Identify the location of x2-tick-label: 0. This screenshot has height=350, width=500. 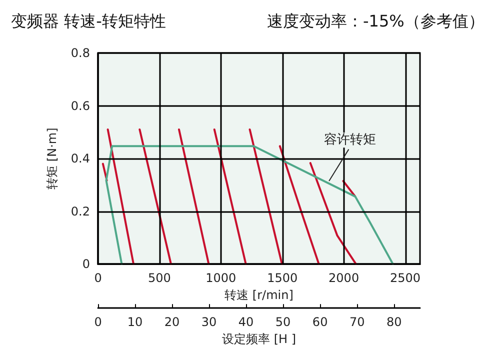
(98, 322).